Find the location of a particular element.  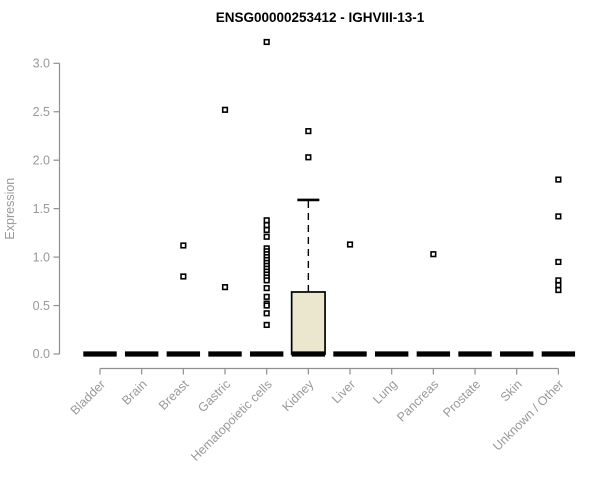

x-tick-label: Skin is located at coordinates (511, 390).